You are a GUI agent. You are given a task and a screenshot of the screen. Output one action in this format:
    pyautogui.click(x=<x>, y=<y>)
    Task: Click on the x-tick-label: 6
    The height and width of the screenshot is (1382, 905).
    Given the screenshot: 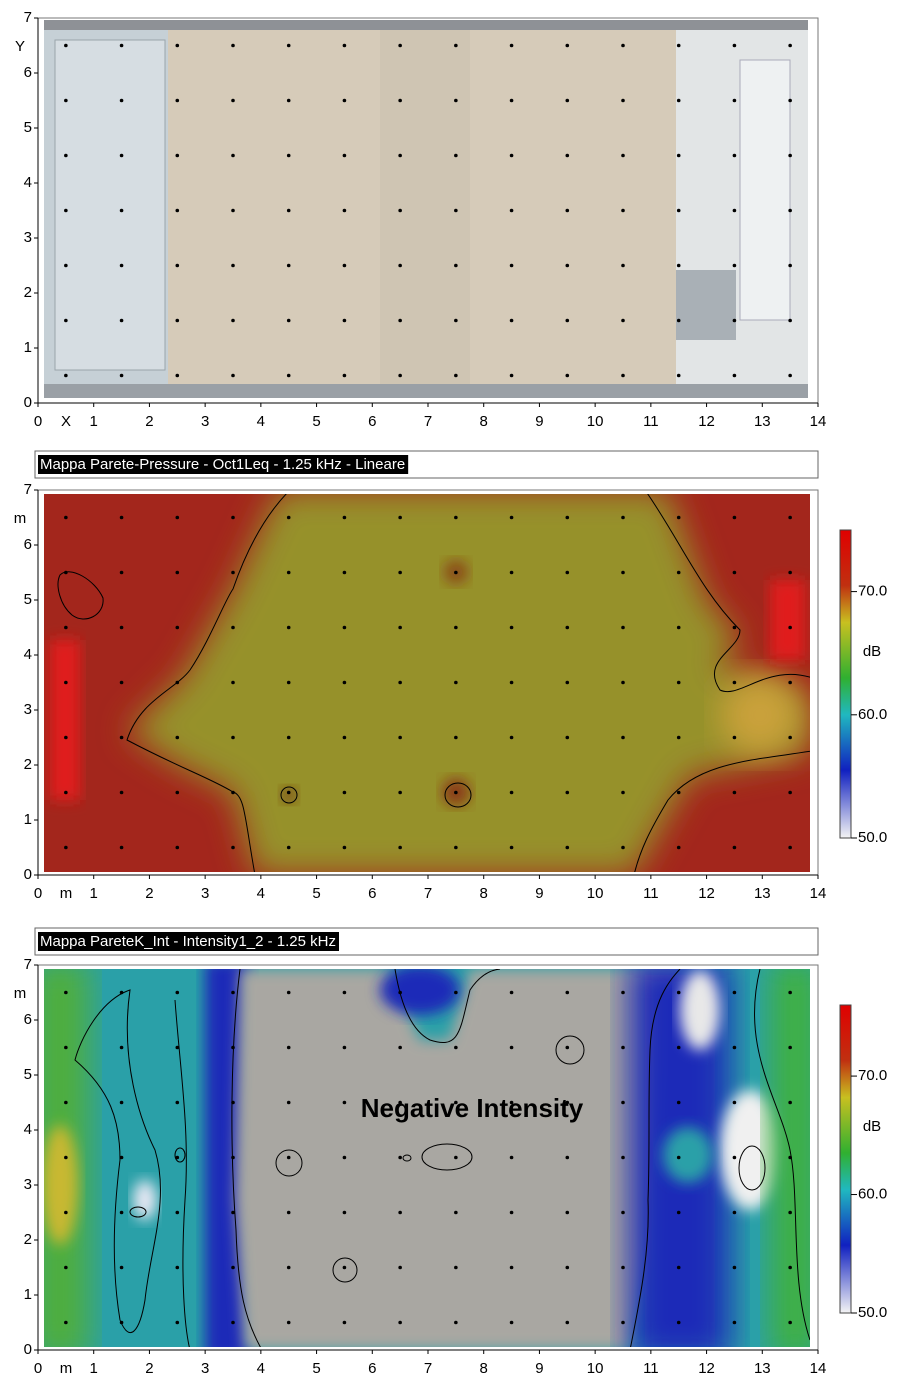 What is the action you would take?
    pyautogui.click(x=372, y=421)
    